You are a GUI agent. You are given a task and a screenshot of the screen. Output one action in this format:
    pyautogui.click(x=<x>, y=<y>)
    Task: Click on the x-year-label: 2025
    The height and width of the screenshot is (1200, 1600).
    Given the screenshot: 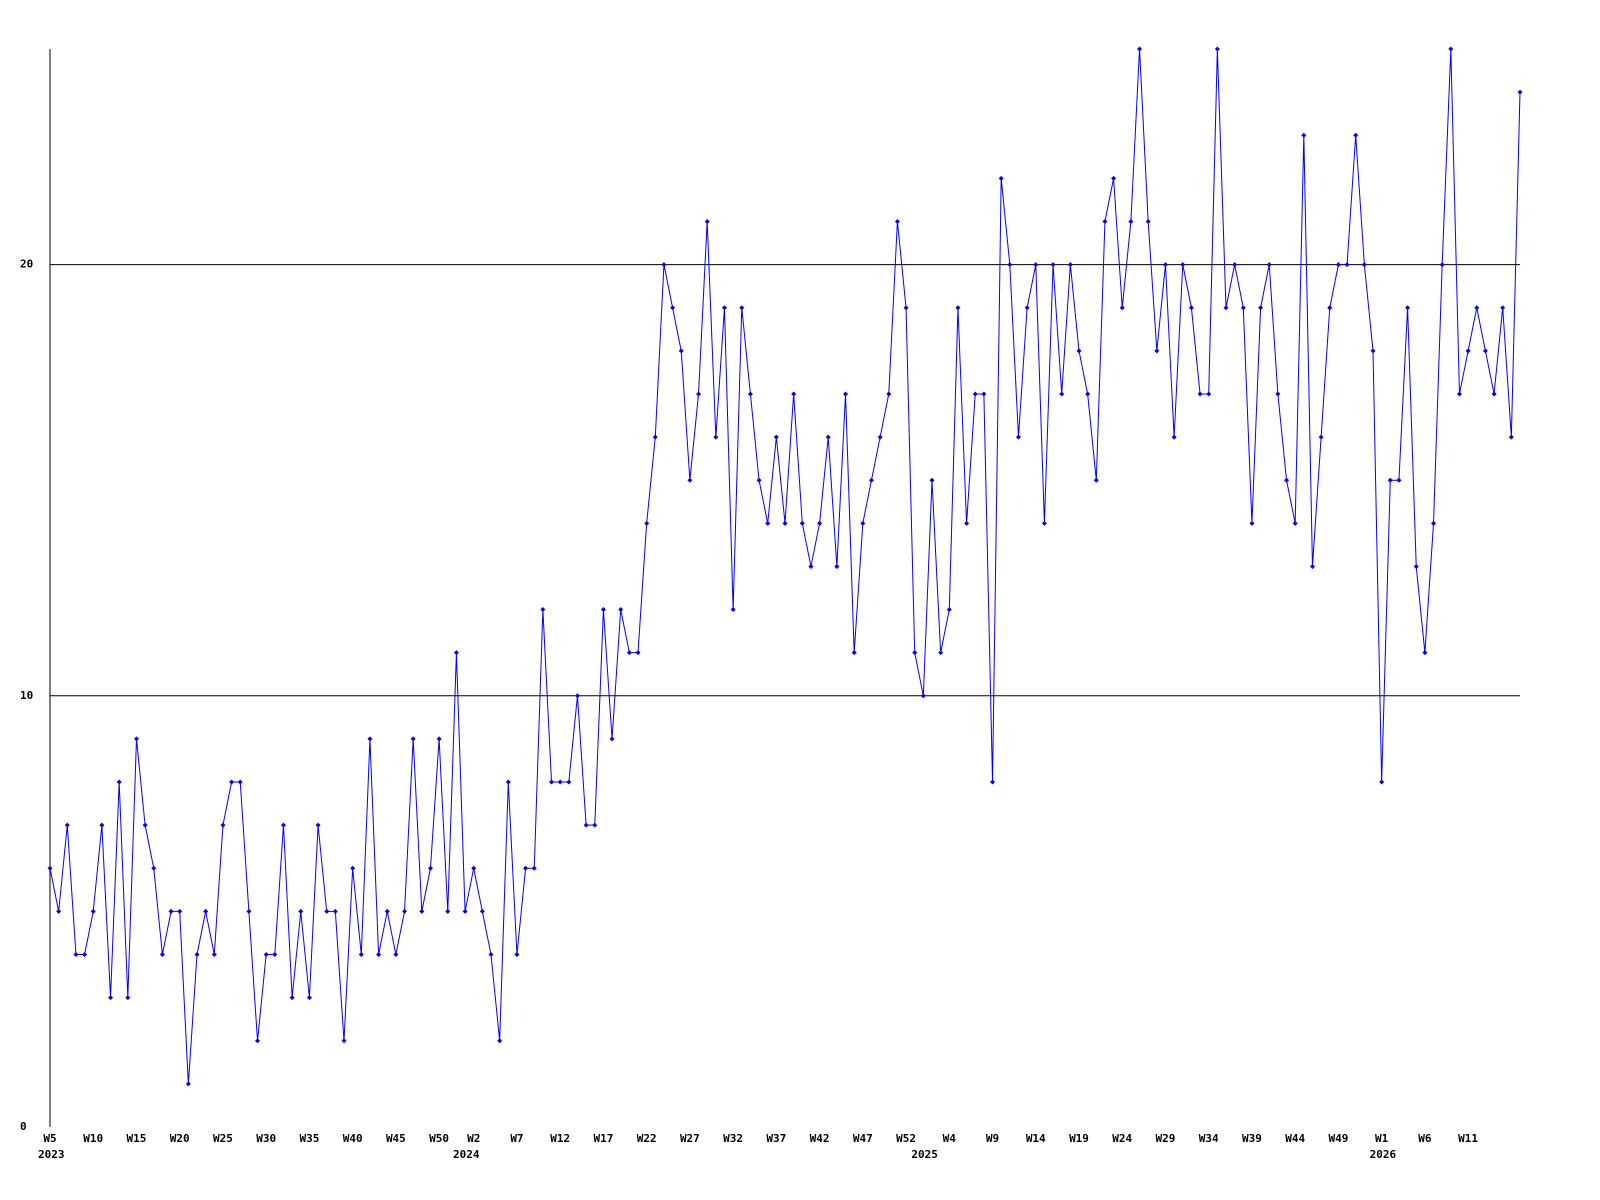 What is the action you would take?
    pyautogui.click(x=924, y=1154)
    